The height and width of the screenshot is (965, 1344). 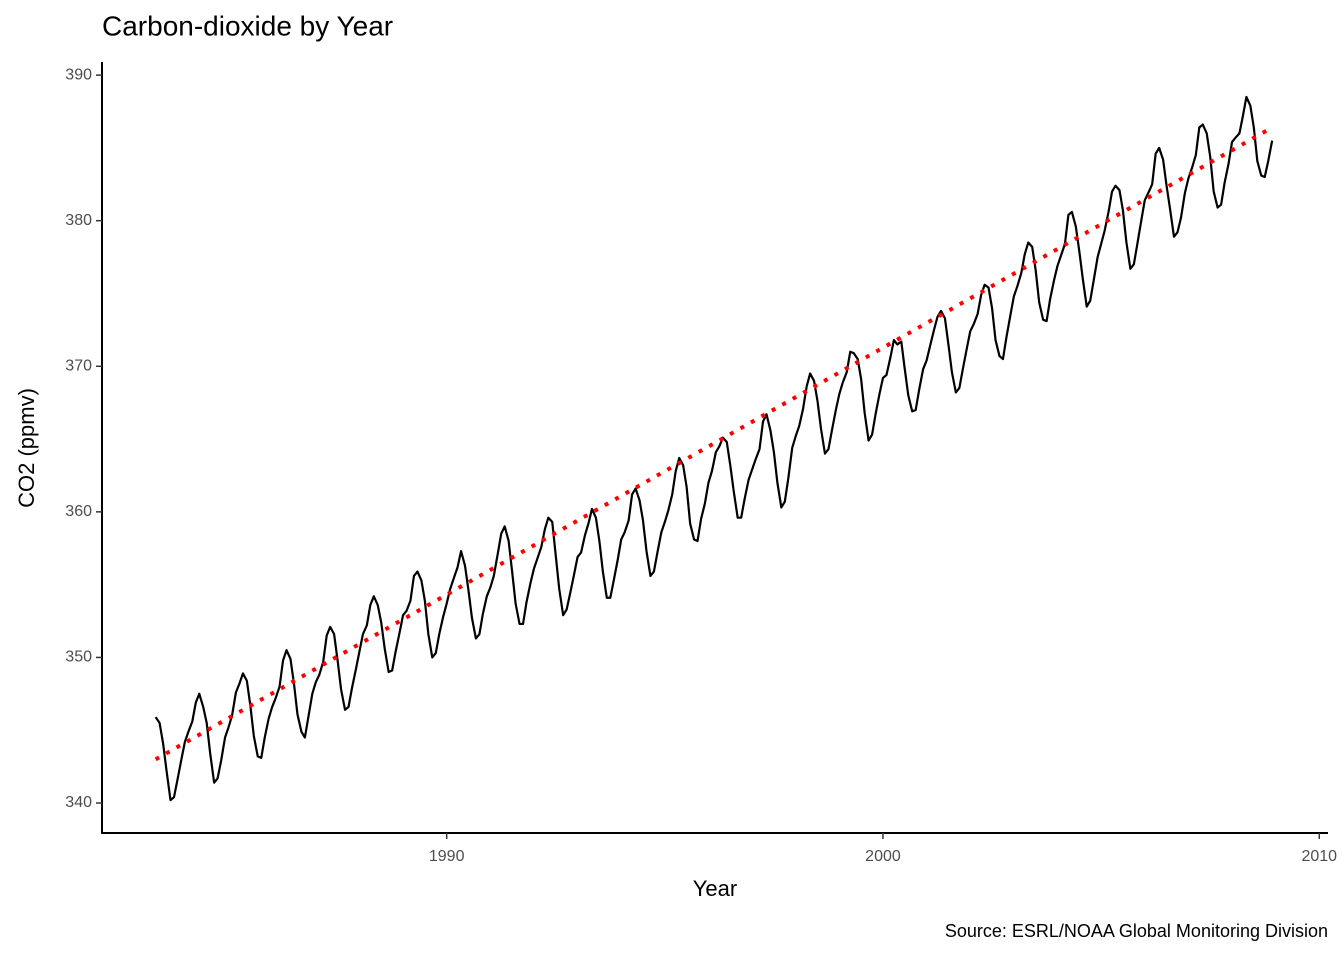 I want to click on y-tick-label: 350, so click(x=78, y=657).